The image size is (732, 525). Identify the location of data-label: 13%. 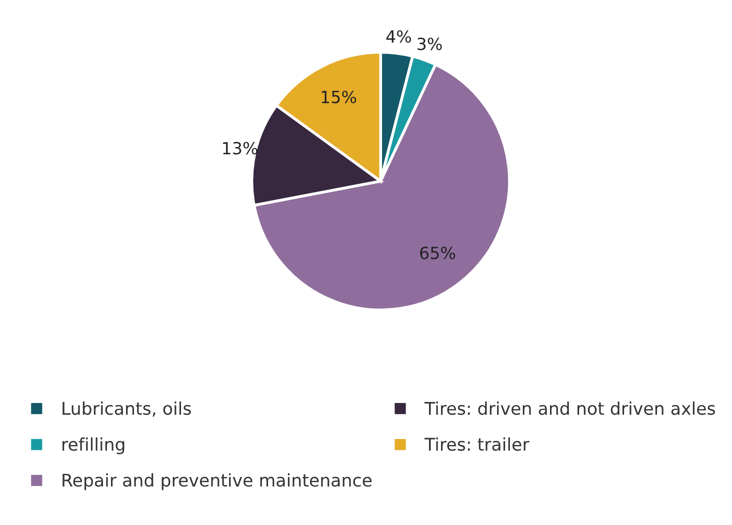
(240, 148).